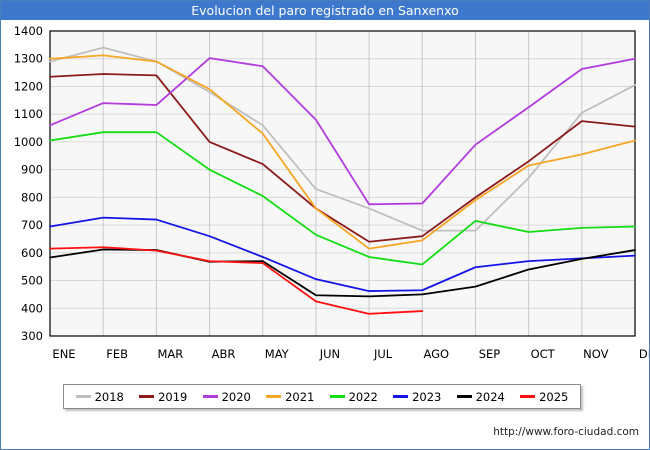  What do you see at coordinates (32, 308) in the screenshot?
I see `y-tick-label: 400` at bounding box center [32, 308].